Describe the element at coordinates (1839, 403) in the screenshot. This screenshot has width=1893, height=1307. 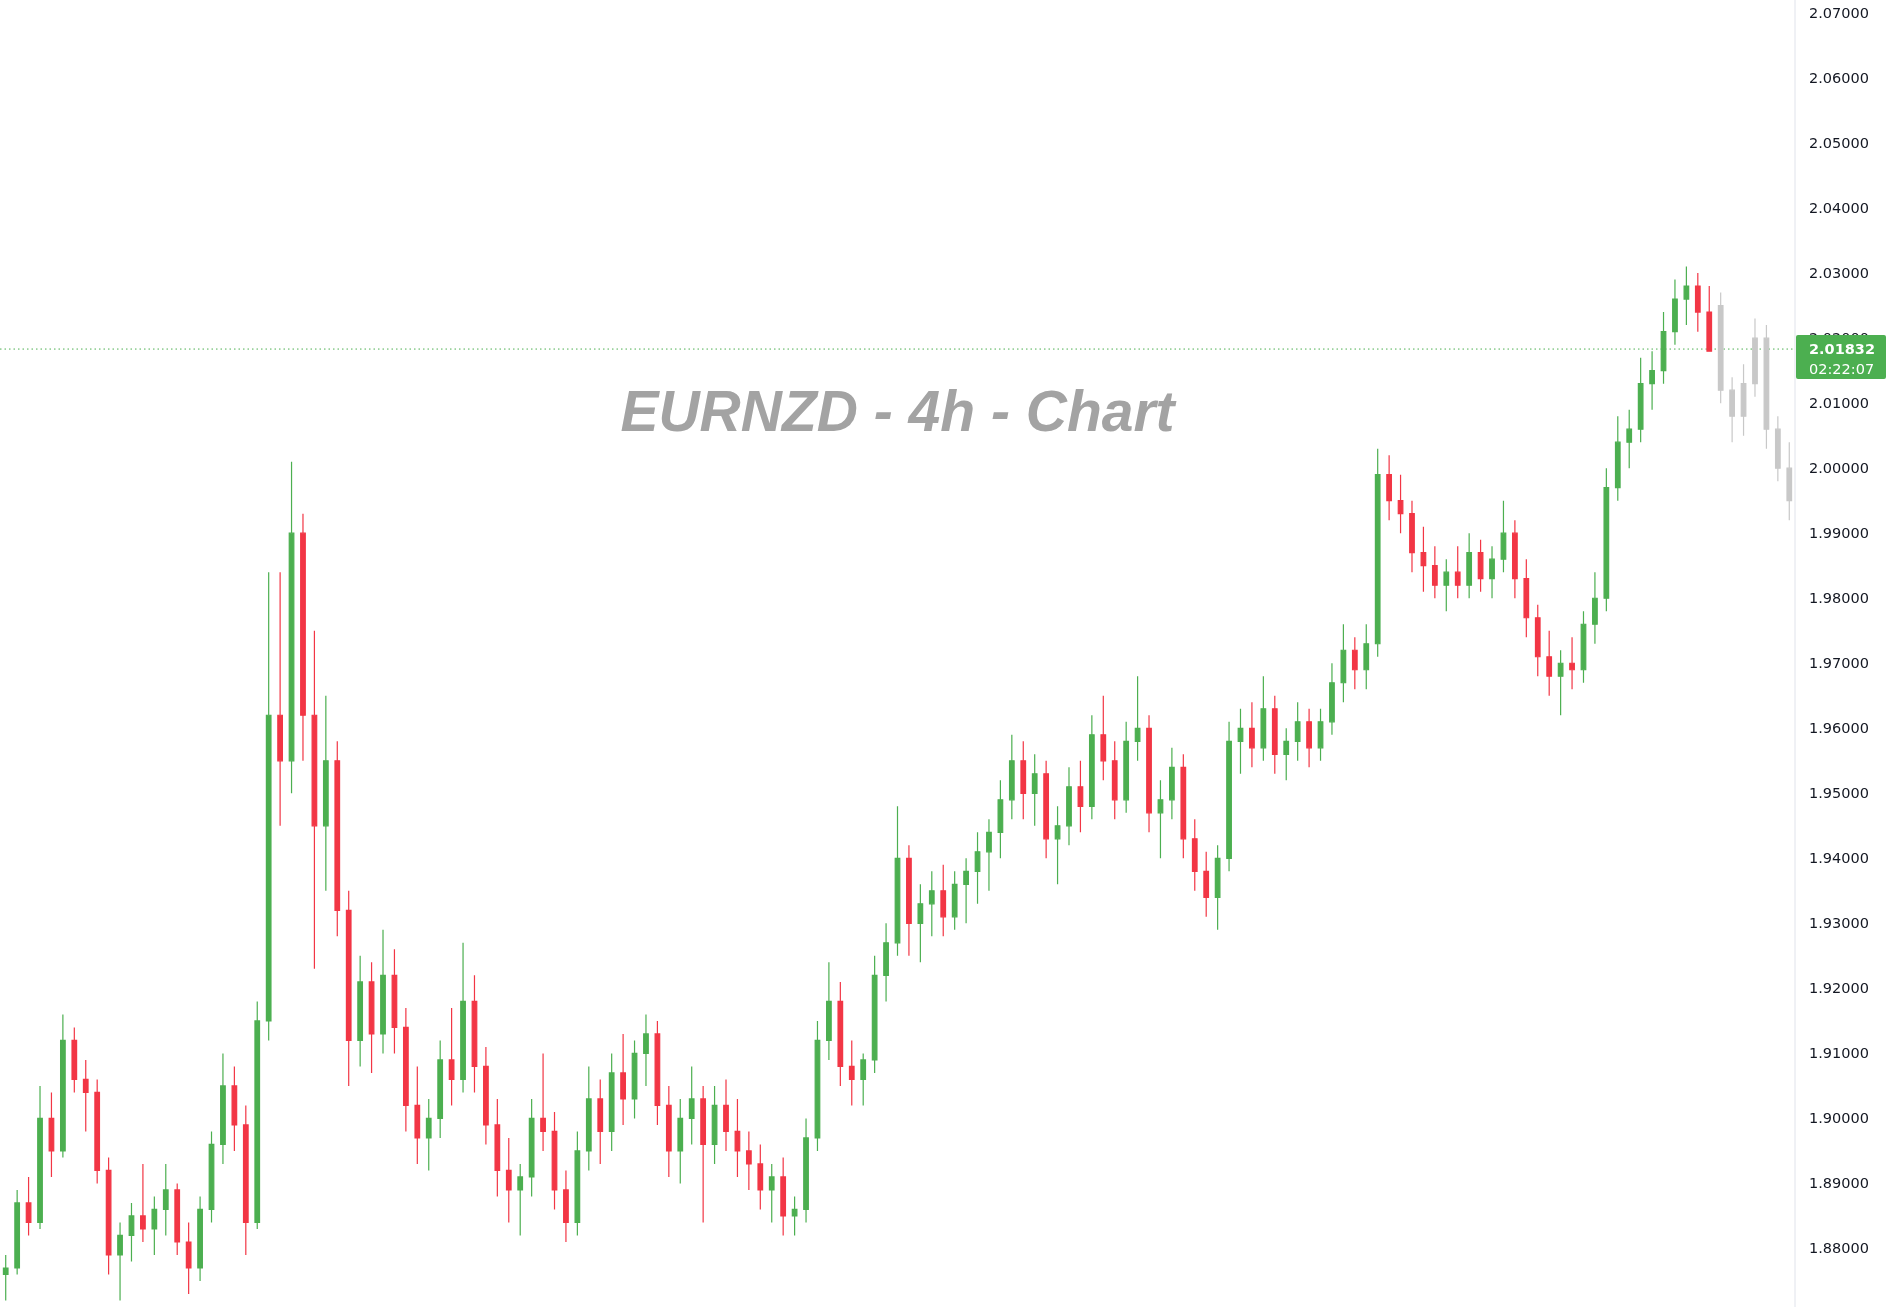
I see `y-tick-label: 2.01000` at that location.